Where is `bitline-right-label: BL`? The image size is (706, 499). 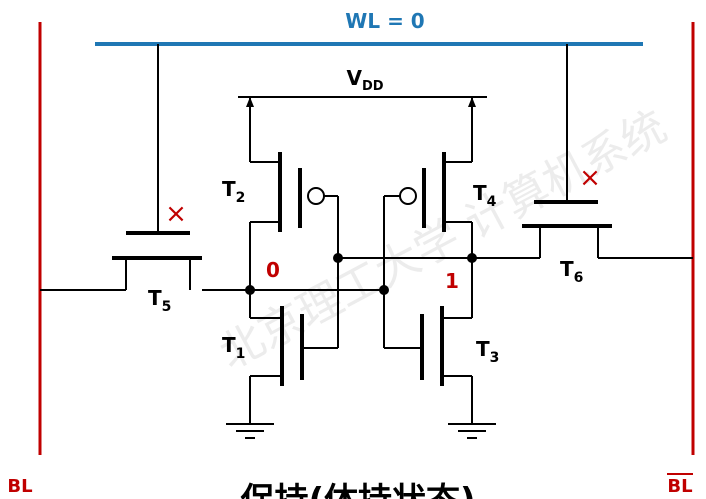 bitline-right-label: BL is located at coordinates (679, 486).